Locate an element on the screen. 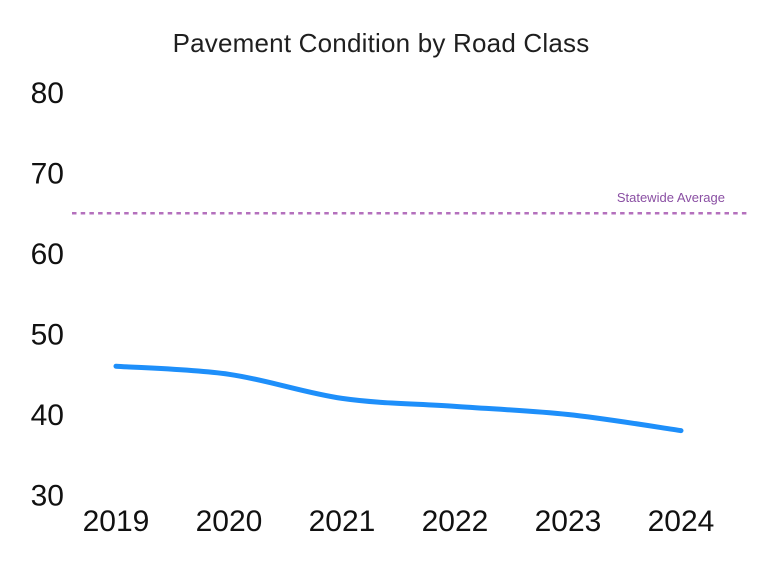 This screenshot has height=576, width=762. y-tick-label: 30 is located at coordinates (47, 496).